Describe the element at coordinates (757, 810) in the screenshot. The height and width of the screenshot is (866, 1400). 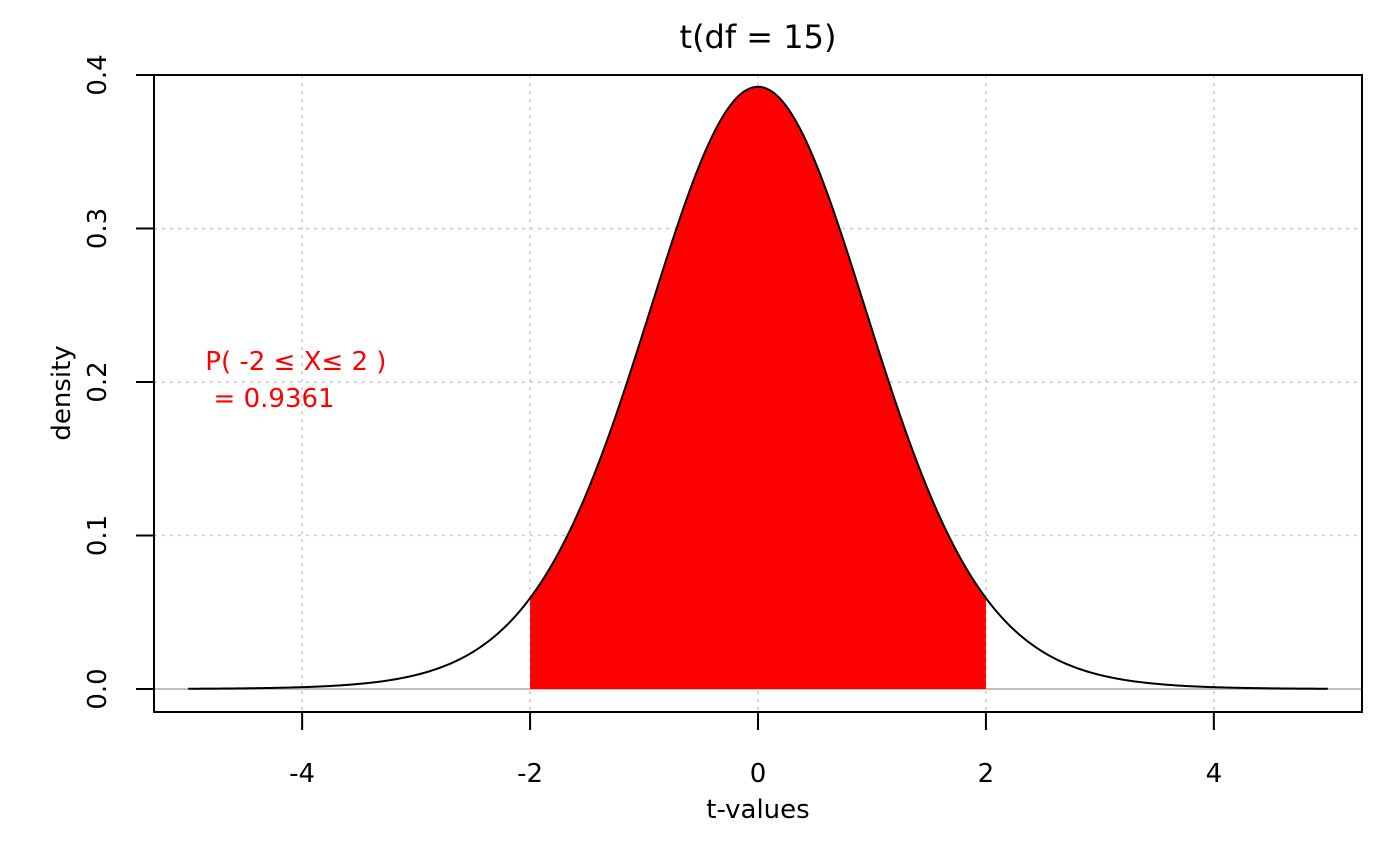
I see `x-axis-title: t-values` at that location.